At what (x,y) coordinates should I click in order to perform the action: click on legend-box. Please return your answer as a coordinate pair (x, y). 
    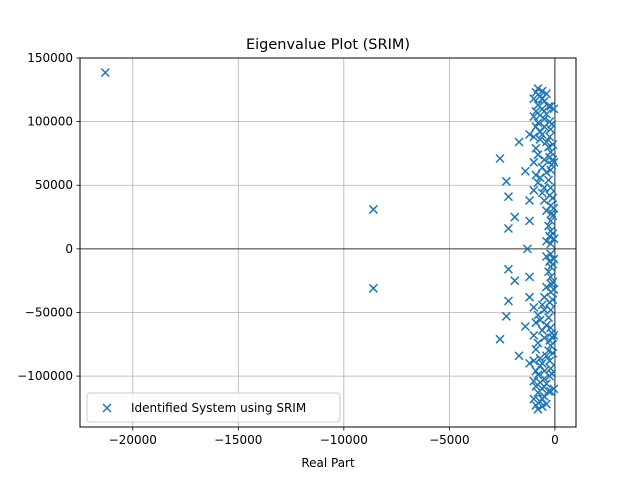
    Looking at the image, I should click on (213, 407).